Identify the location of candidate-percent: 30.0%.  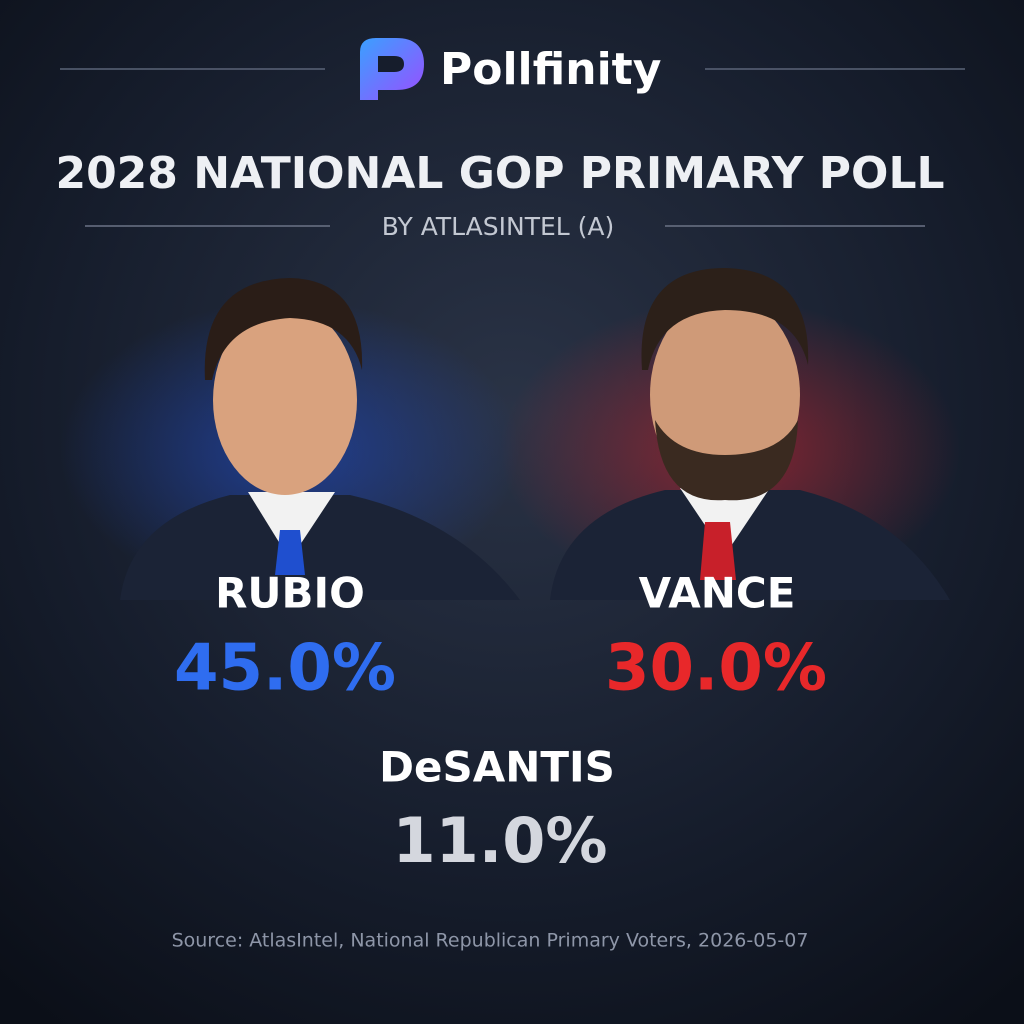
(716, 669).